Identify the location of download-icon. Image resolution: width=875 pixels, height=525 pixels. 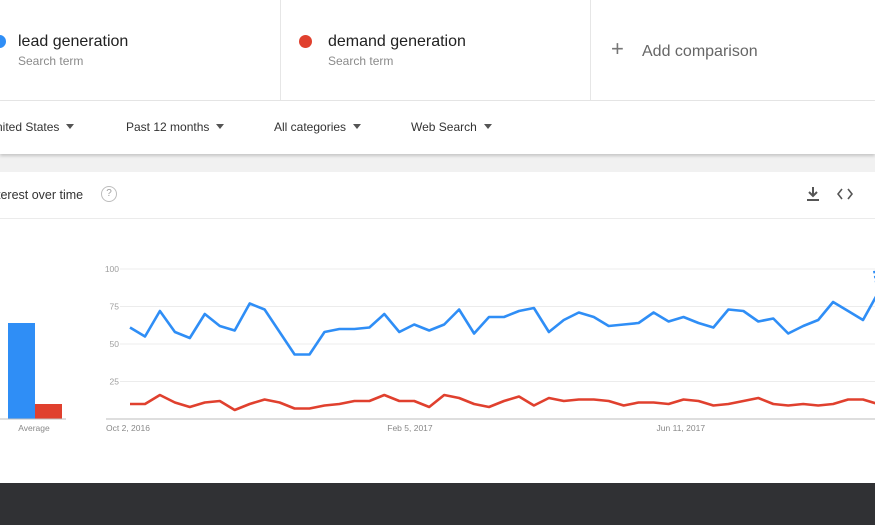
(813, 194).